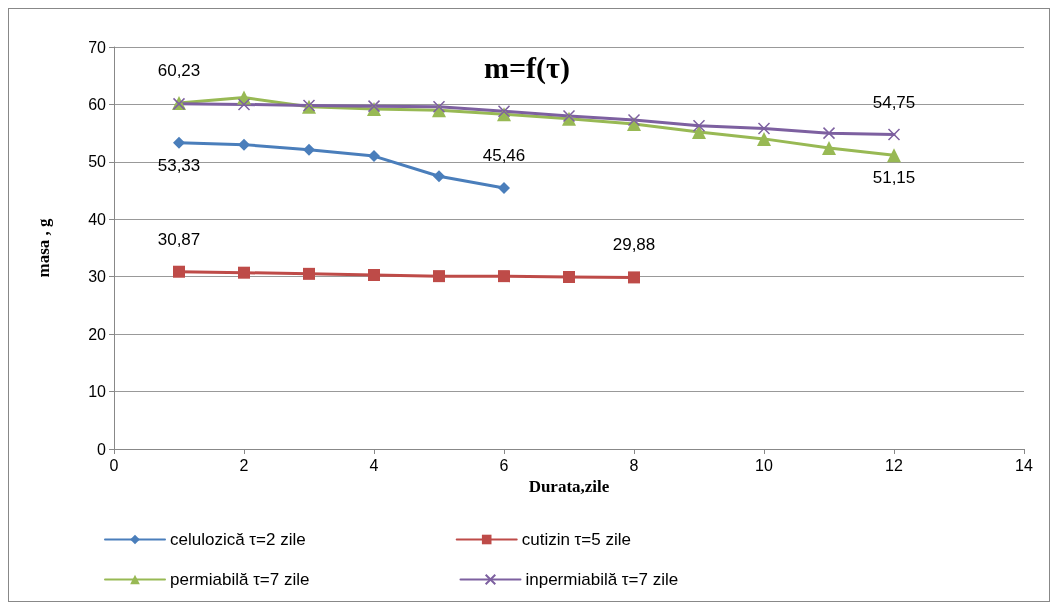  Describe the element at coordinates (1024, 465) in the screenshot. I see `x-tick-label: 14` at that location.